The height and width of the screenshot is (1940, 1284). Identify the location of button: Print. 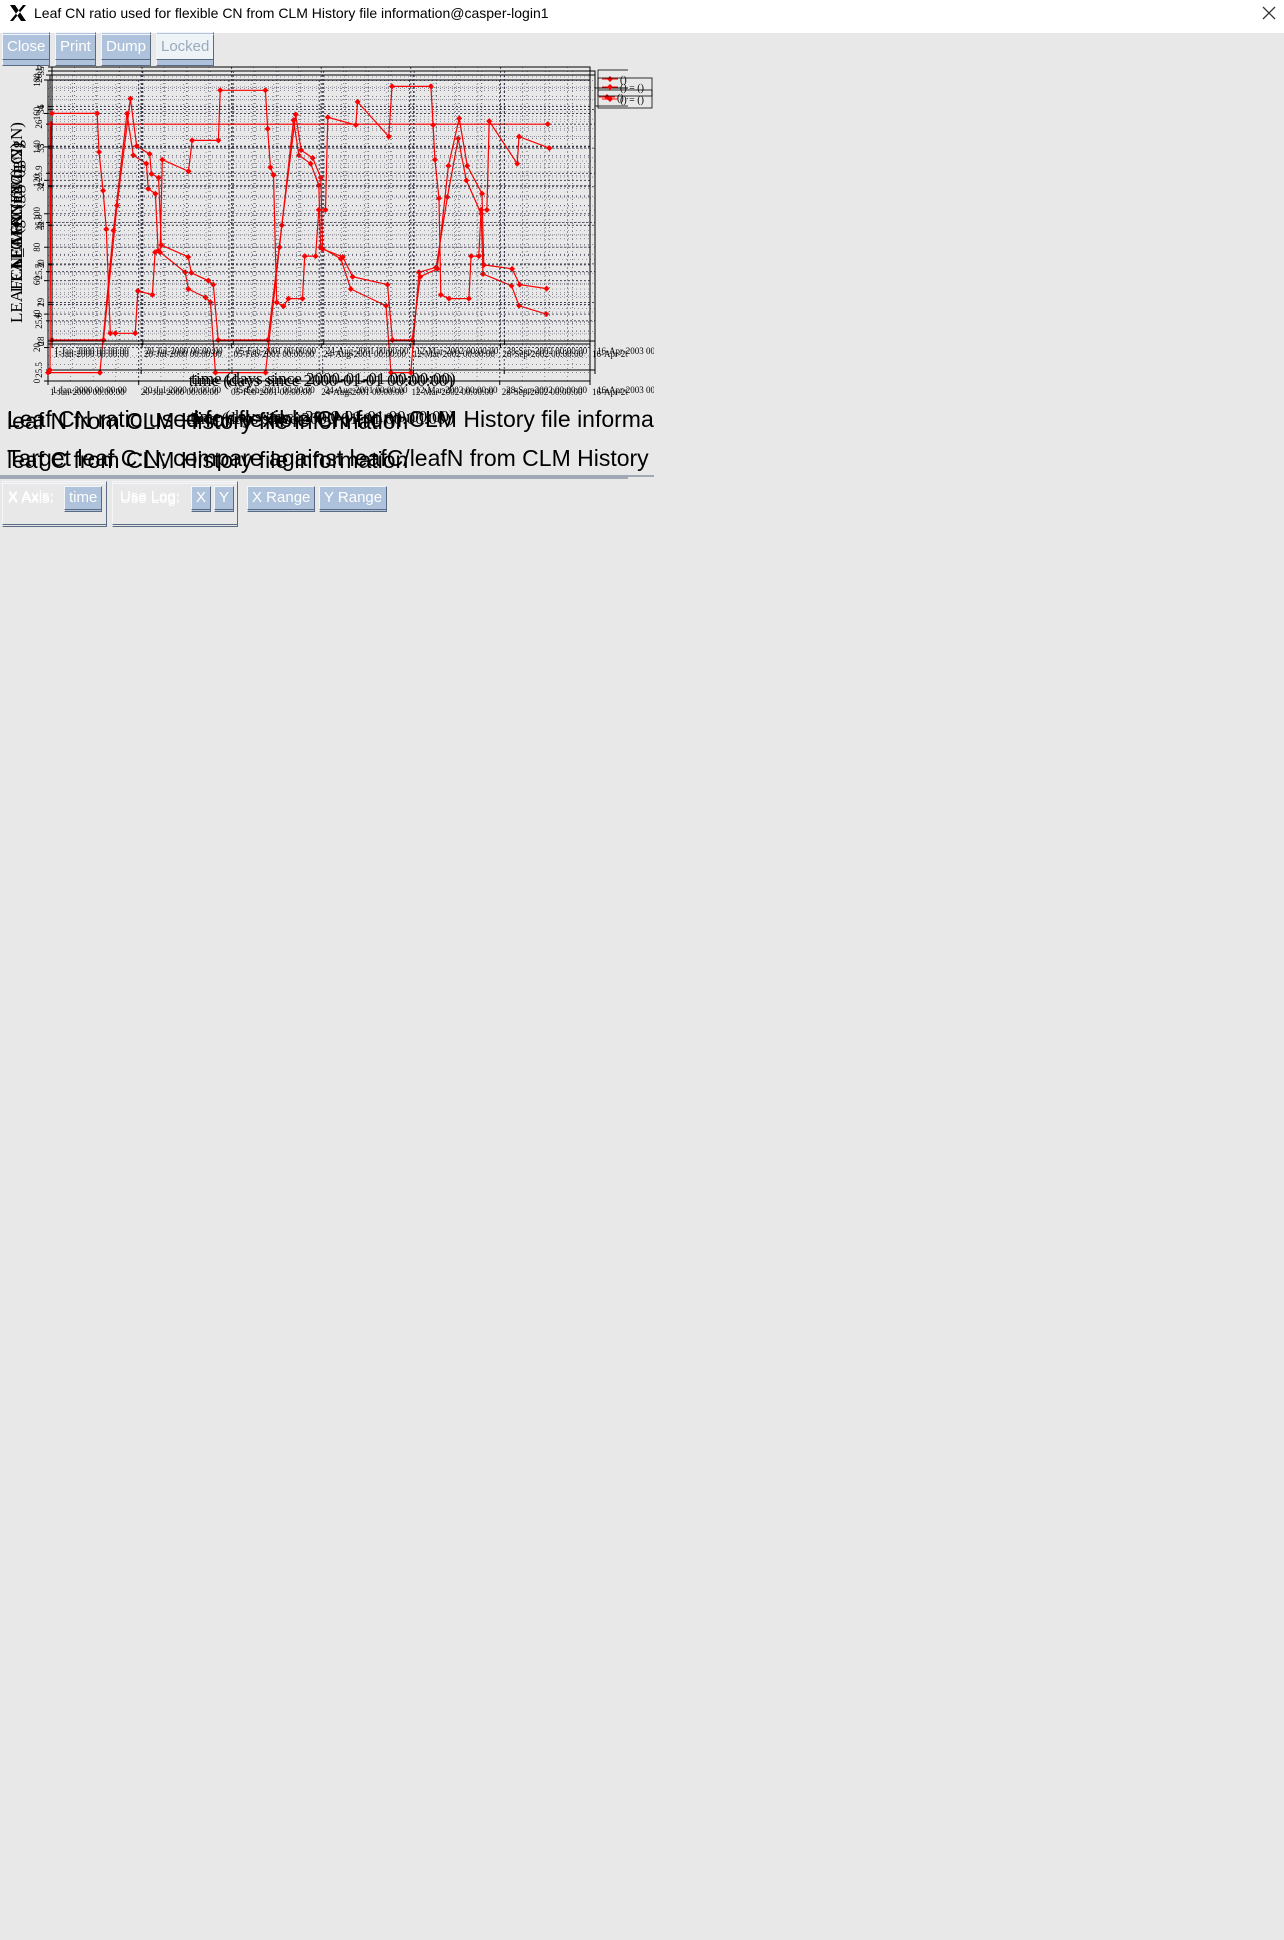
(75, 47).